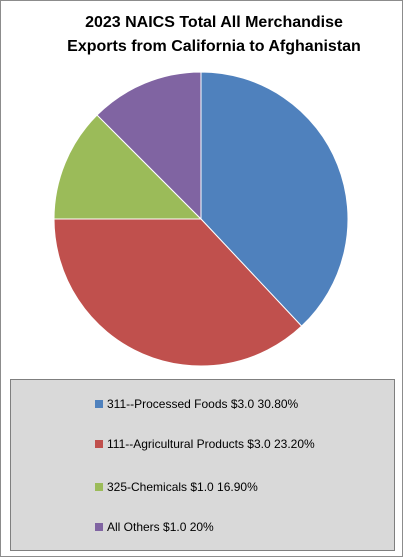 Image resolution: width=403 pixels, height=557 pixels. What do you see at coordinates (211, 444) in the screenshot?
I see `legend-label-agricultural-products: 111--Agricultural Products $3.0 23.20%` at bounding box center [211, 444].